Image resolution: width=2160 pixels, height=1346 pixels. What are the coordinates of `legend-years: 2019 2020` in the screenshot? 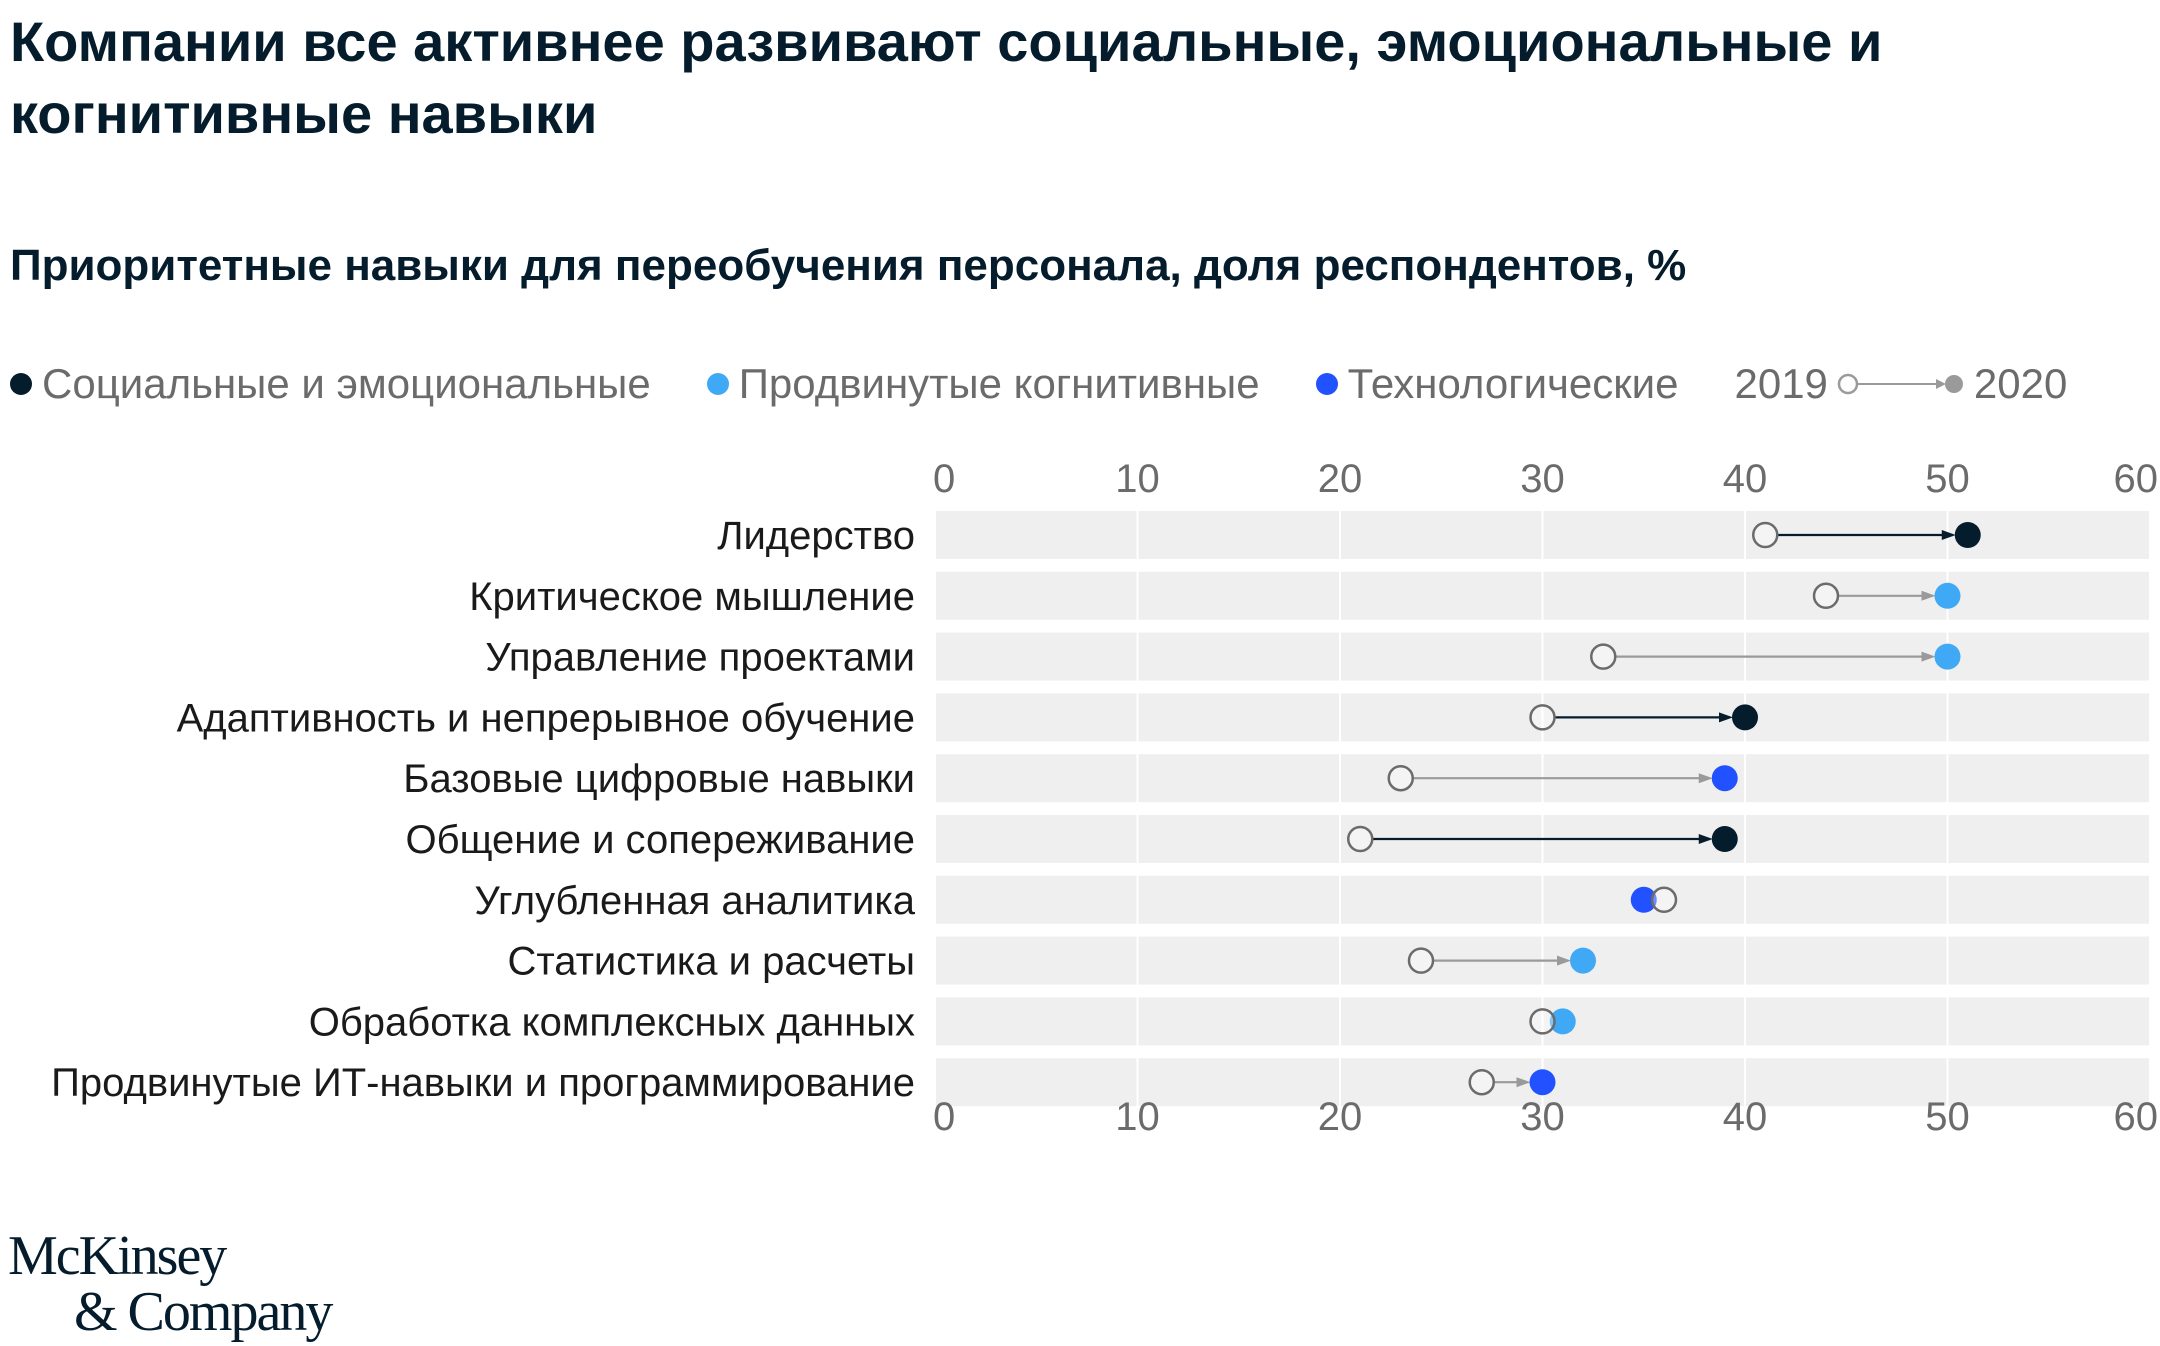 It's located at (1900, 384).